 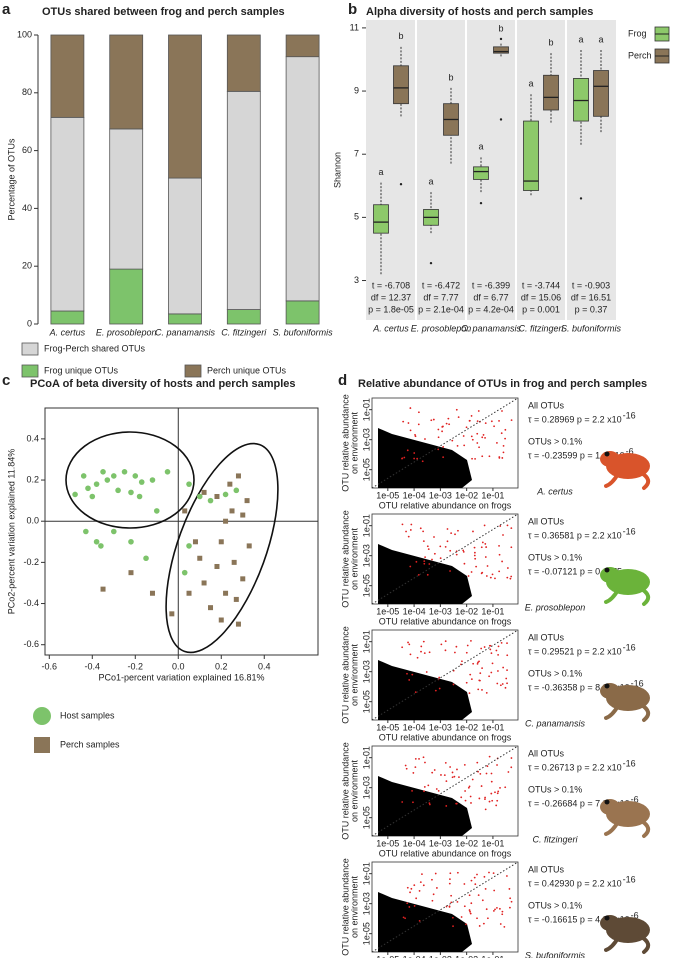 I want to click on x-tick-label: A. certus, so click(x=390, y=328).